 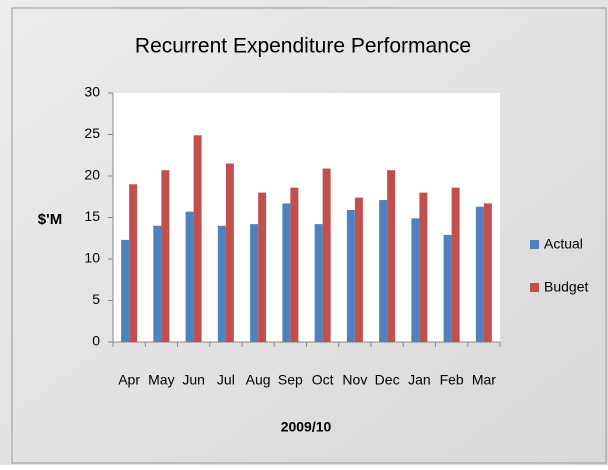 I want to click on x-tick-label: Aug, so click(x=258, y=380).